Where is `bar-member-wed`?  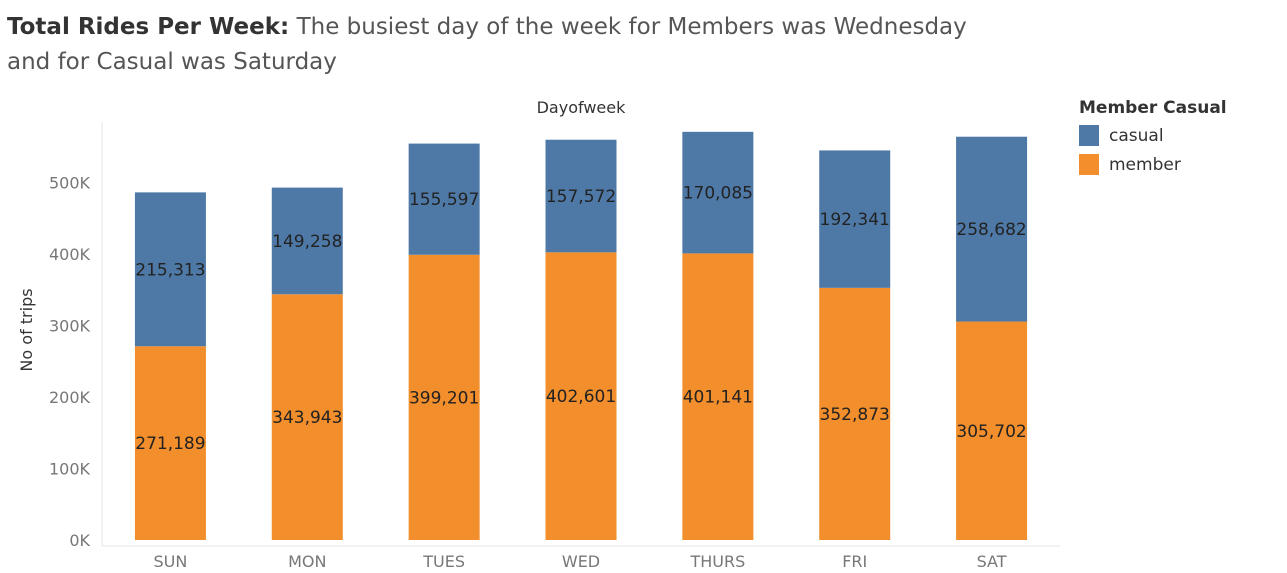
bar-member-wed is located at coordinates (581, 396).